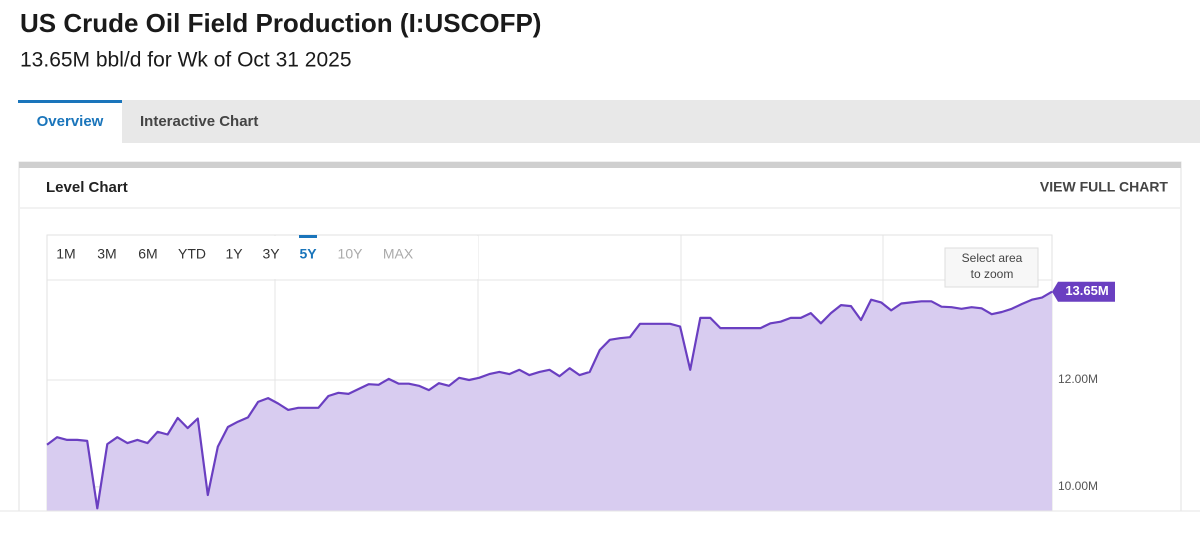  What do you see at coordinates (609, 121) in the screenshot?
I see `tab-bar` at bounding box center [609, 121].